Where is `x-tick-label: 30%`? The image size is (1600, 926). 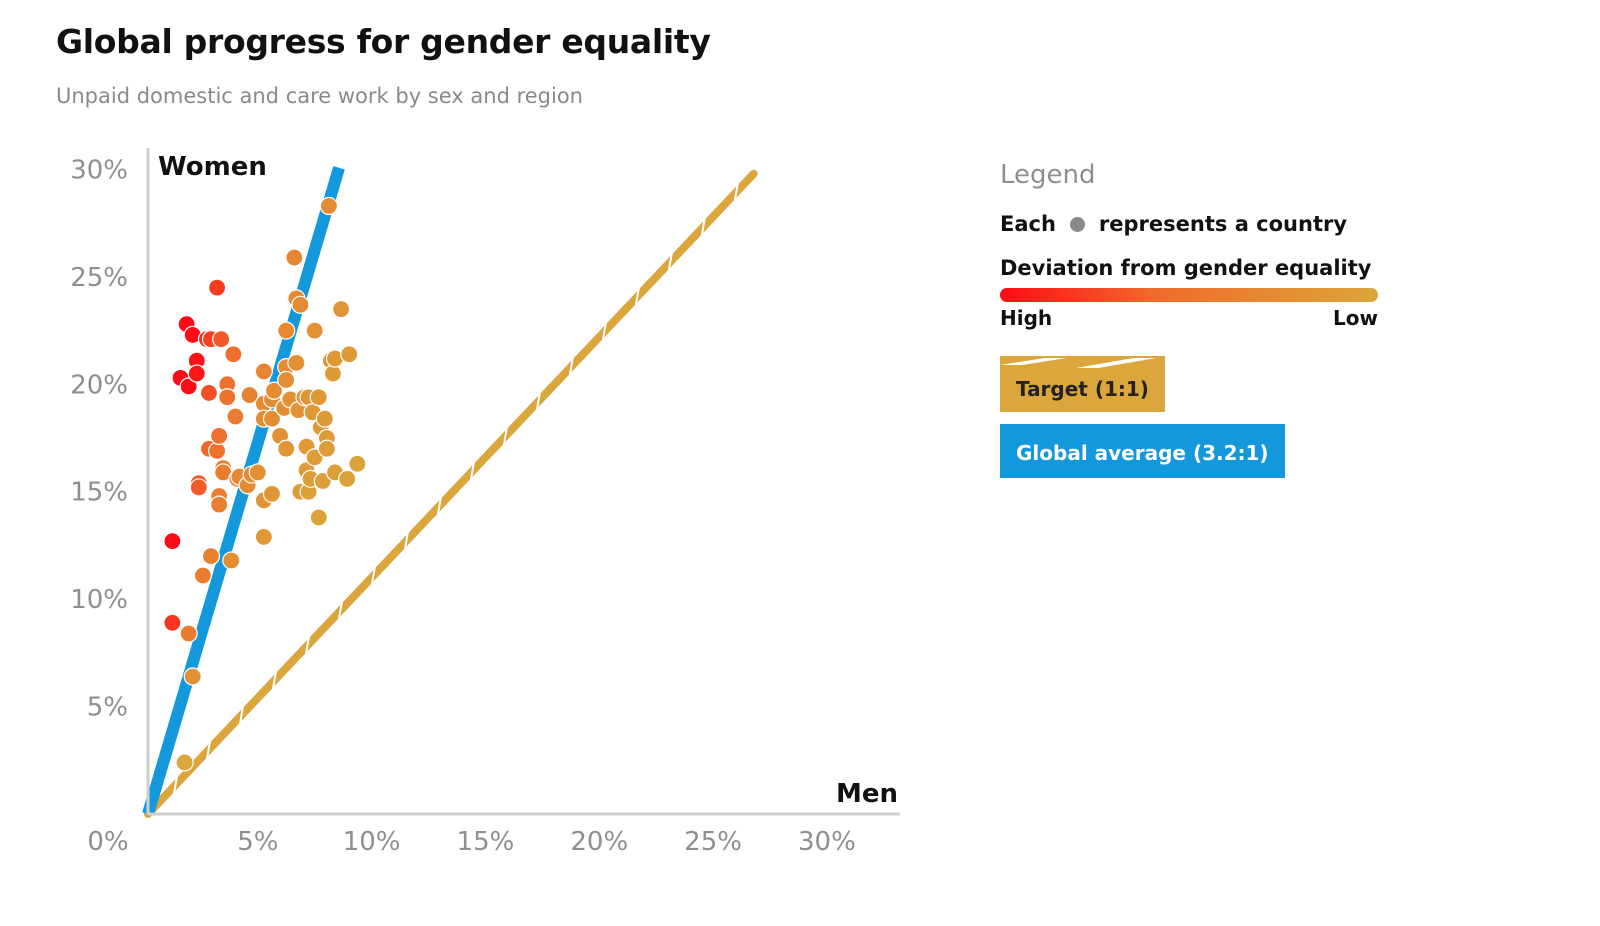 x-tick-label: 30% is located at coordinates (827, 842).